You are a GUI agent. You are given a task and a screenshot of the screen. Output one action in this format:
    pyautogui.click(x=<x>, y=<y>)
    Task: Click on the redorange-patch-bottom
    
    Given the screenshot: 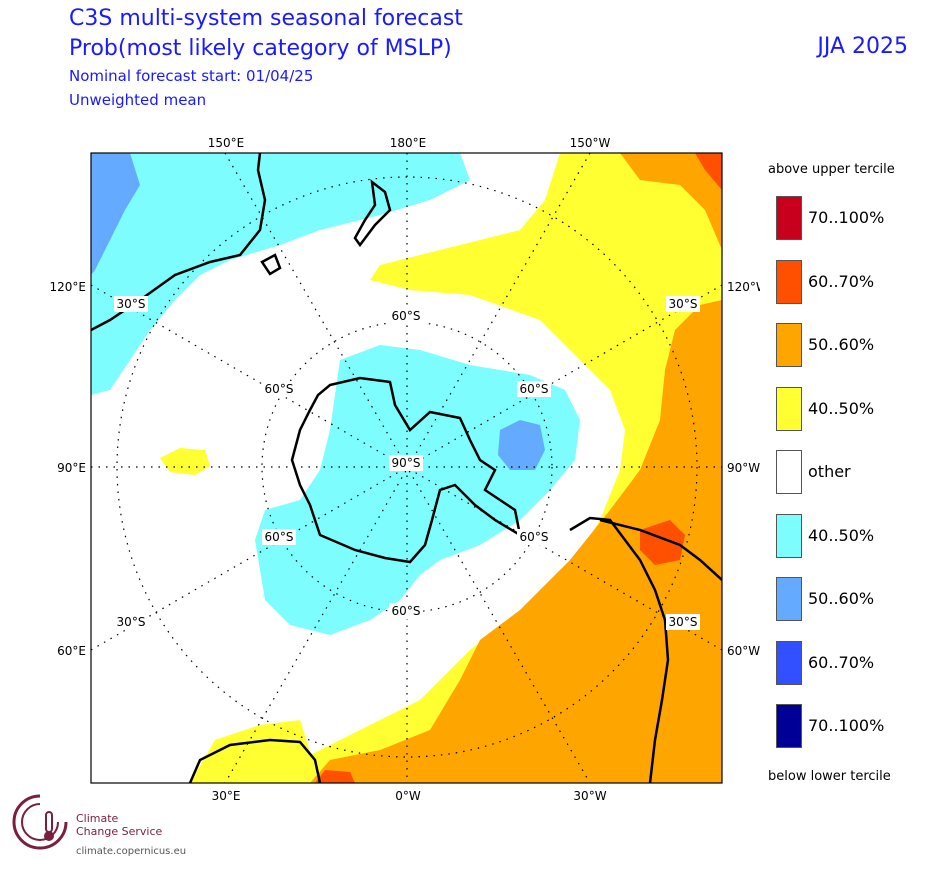 What is the action you would take?
    pyautogui.click(x=335, y=776)
    